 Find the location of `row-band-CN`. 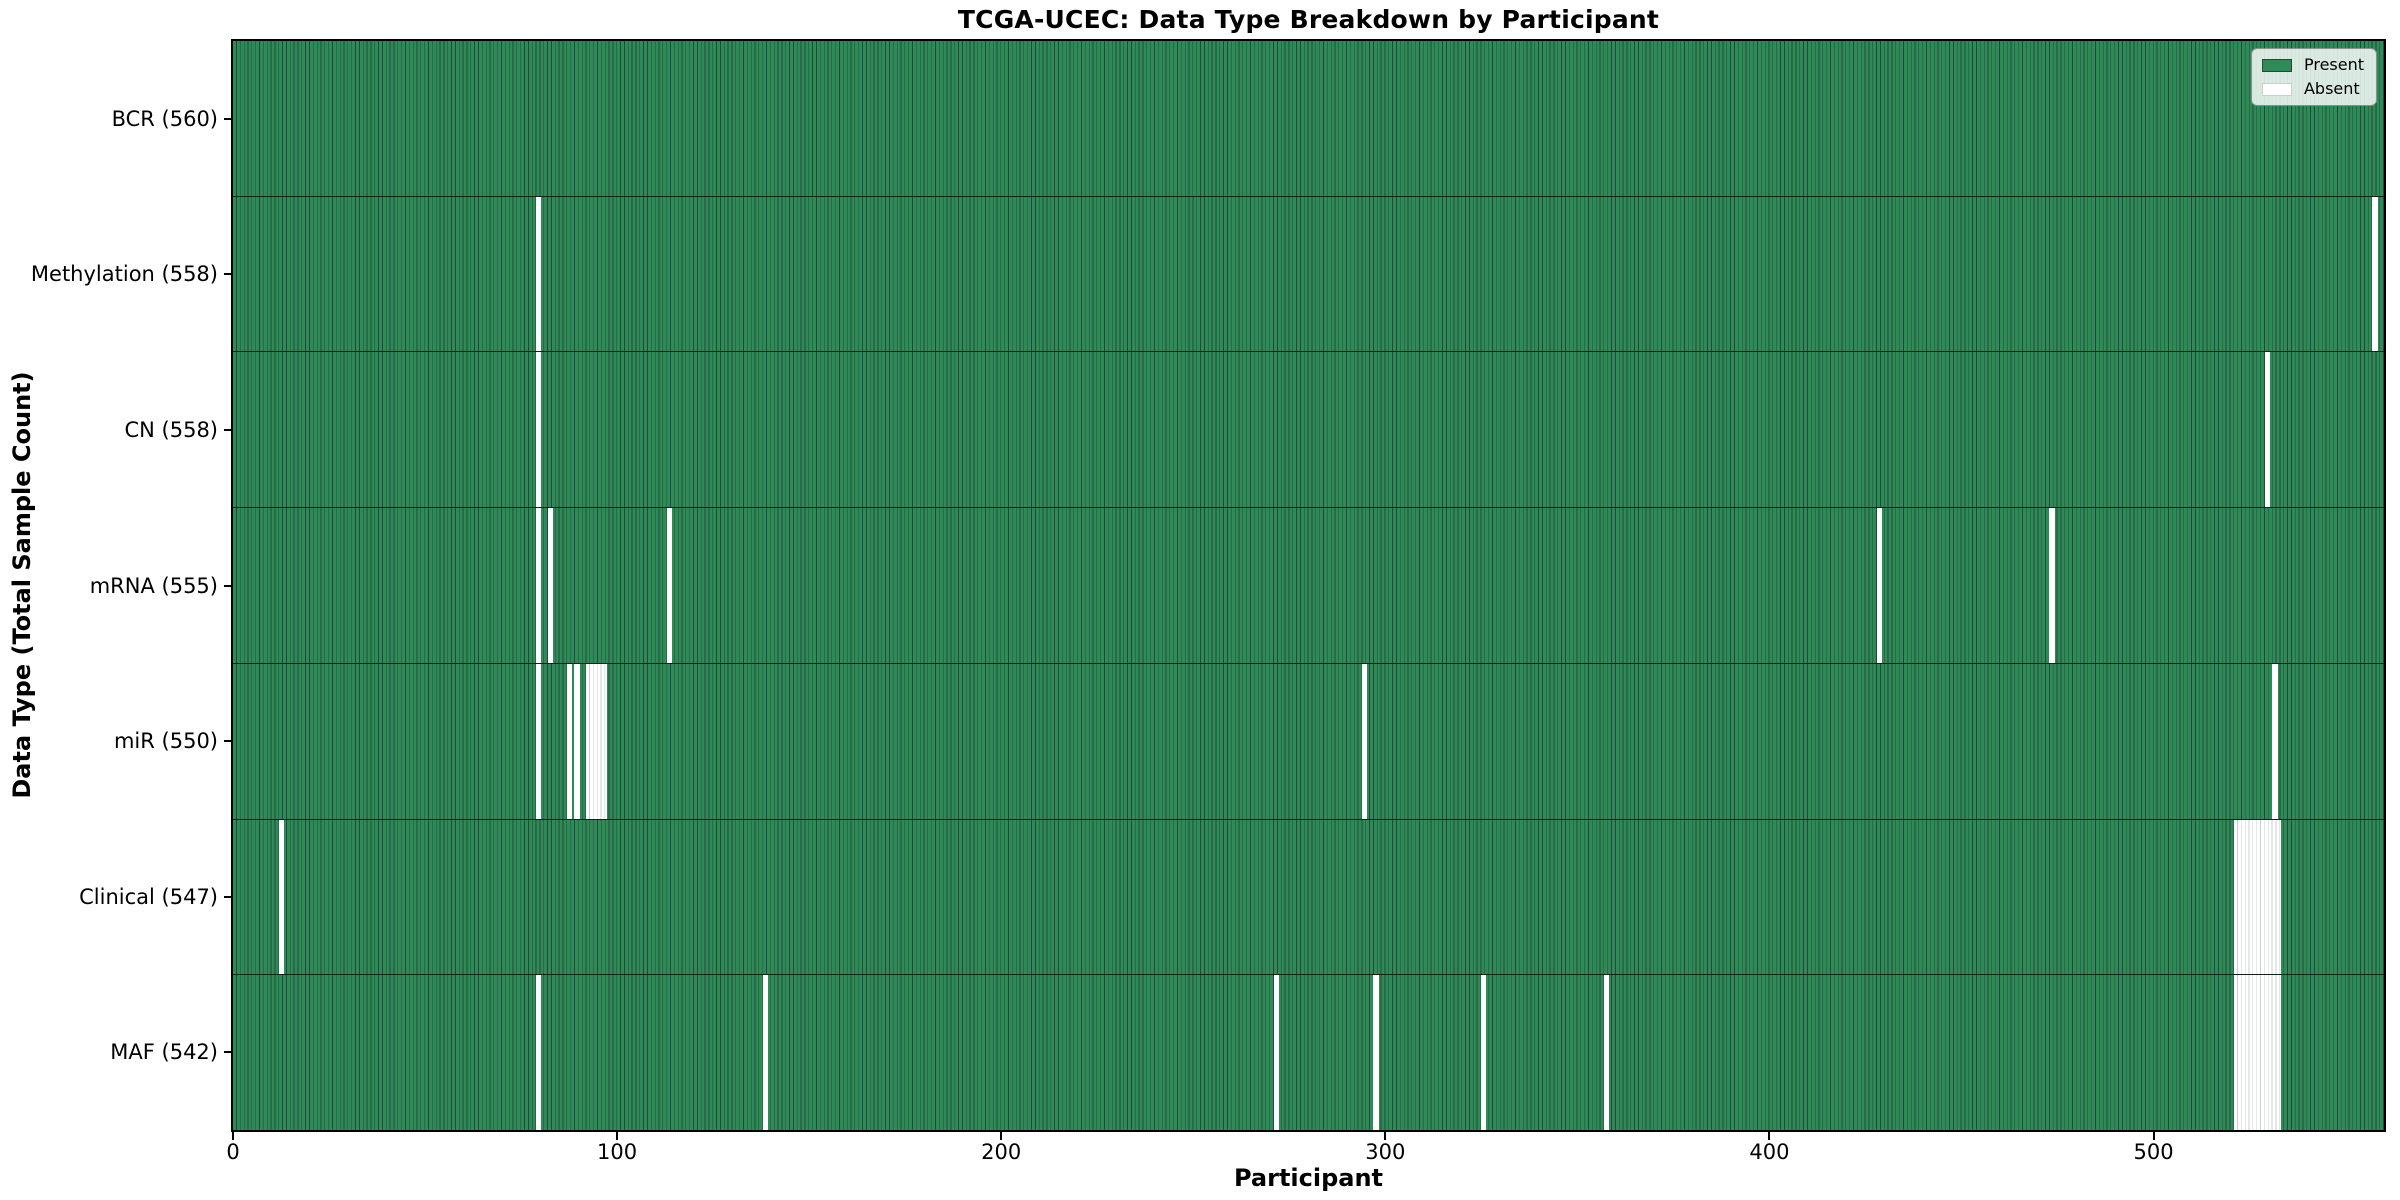

row-band-CN is located at coordinates (1308, 429).